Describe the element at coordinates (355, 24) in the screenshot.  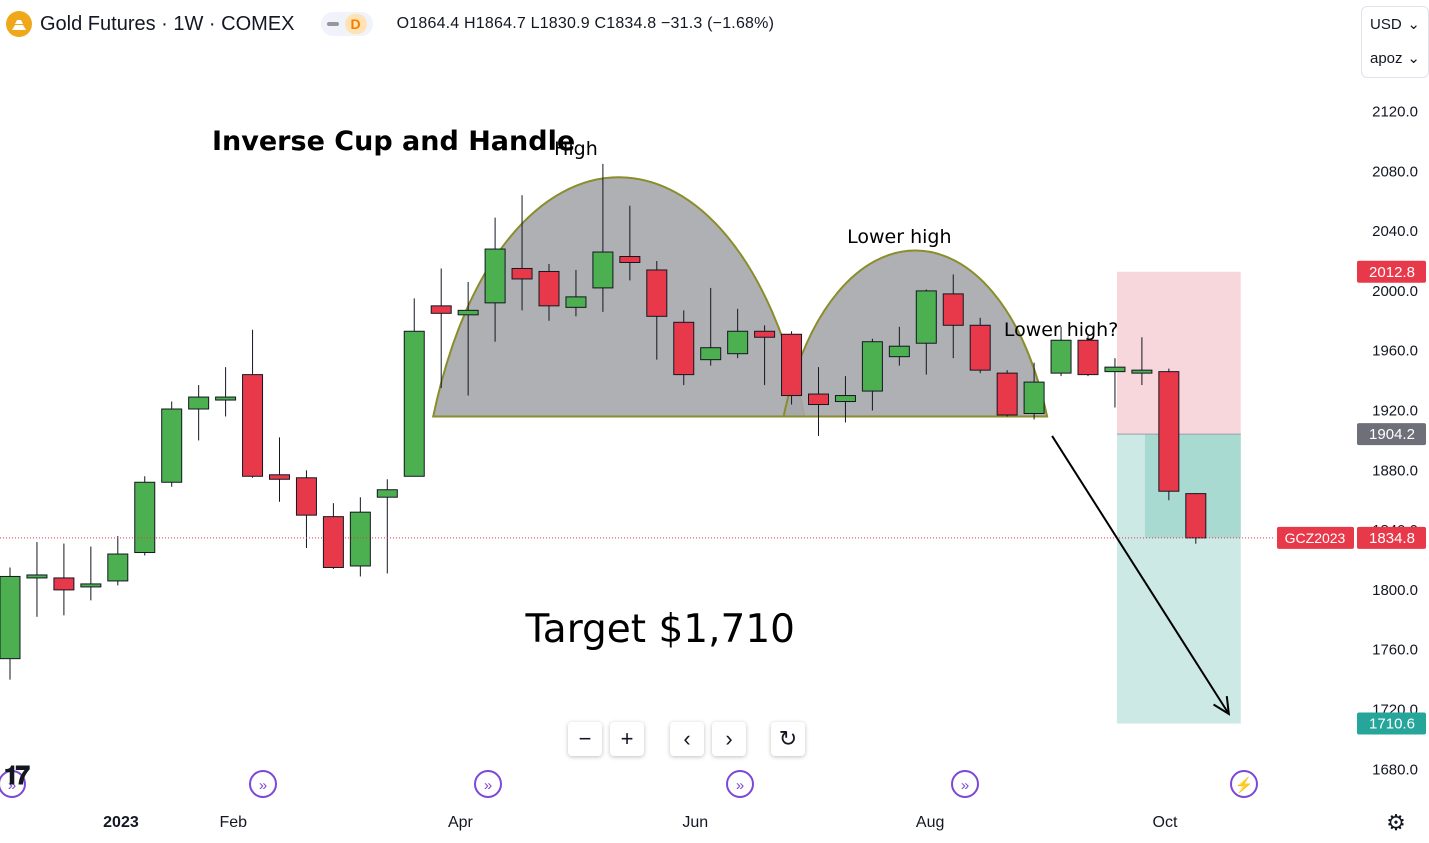
I see `interval-badge: D` at that location.